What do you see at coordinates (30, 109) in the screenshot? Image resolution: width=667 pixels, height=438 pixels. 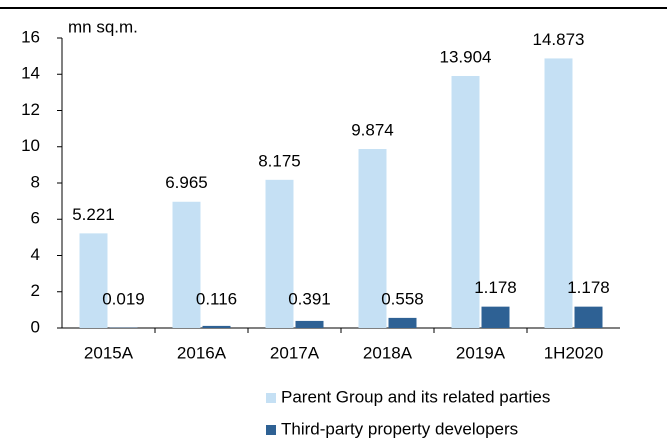 I see `y-tick-label: 12` at bounding box center [30, 109].